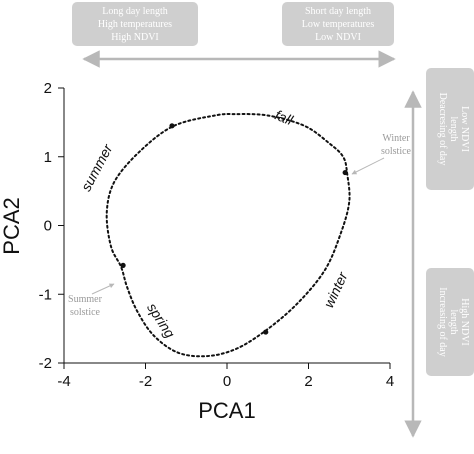 The height and width of the screenshot is (454, 474). I want to click on top-right-line-1: Short day length, so click(338, 11).